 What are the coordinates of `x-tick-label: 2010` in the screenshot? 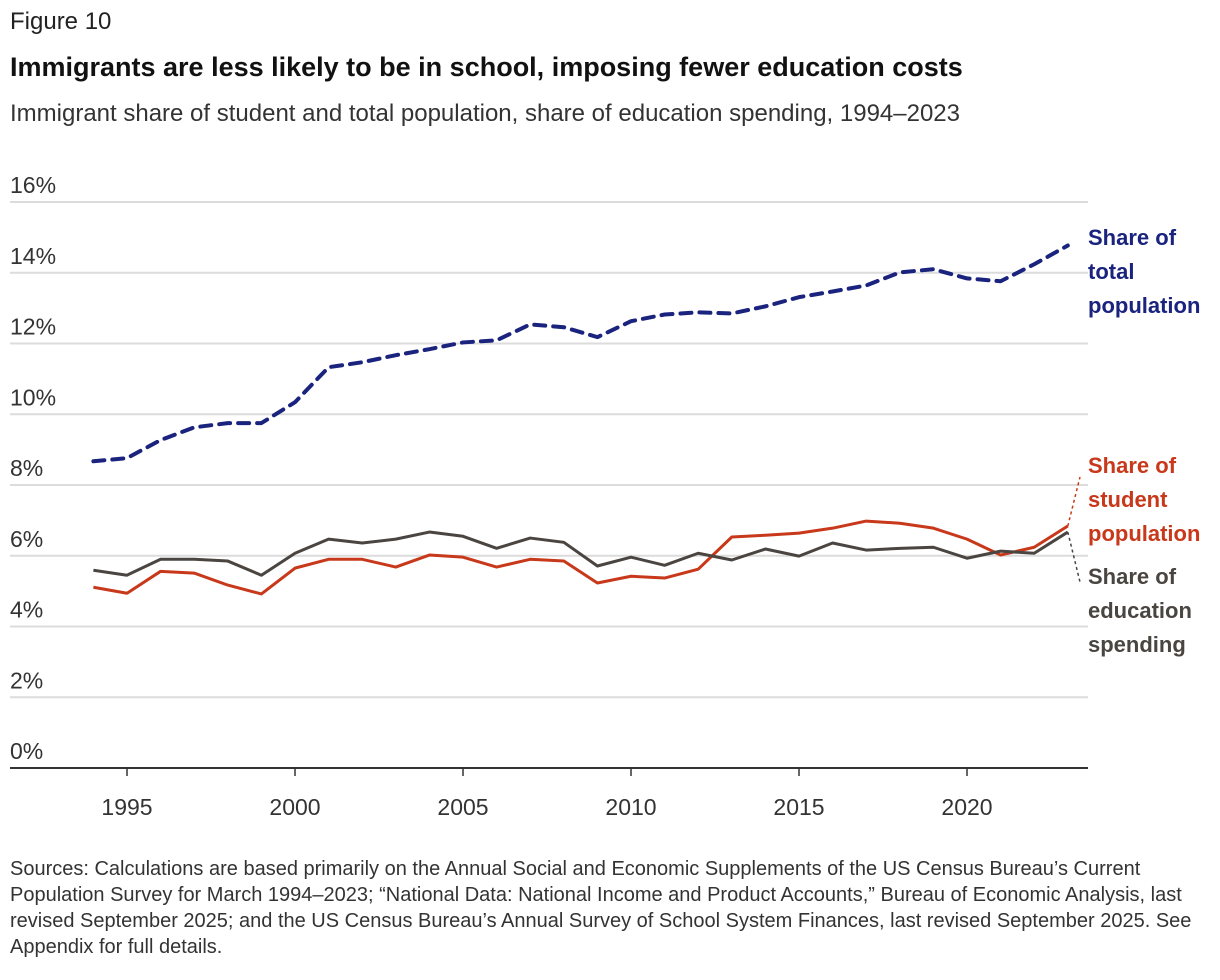 It's located at (630, 807).